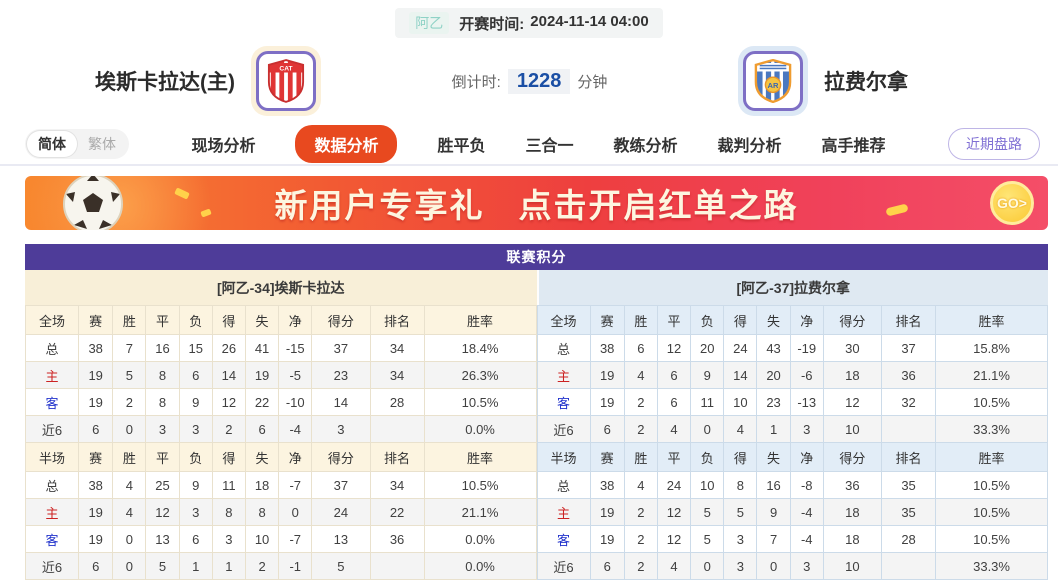 The width and height of the screenshot is (1058, 585). What do you see at coordinates (792, 375) in the screenshot?
I see `table-row: 主 19 4 6 9 14 20 -6 18 36 21.1%` at bounding box center [792, 375].